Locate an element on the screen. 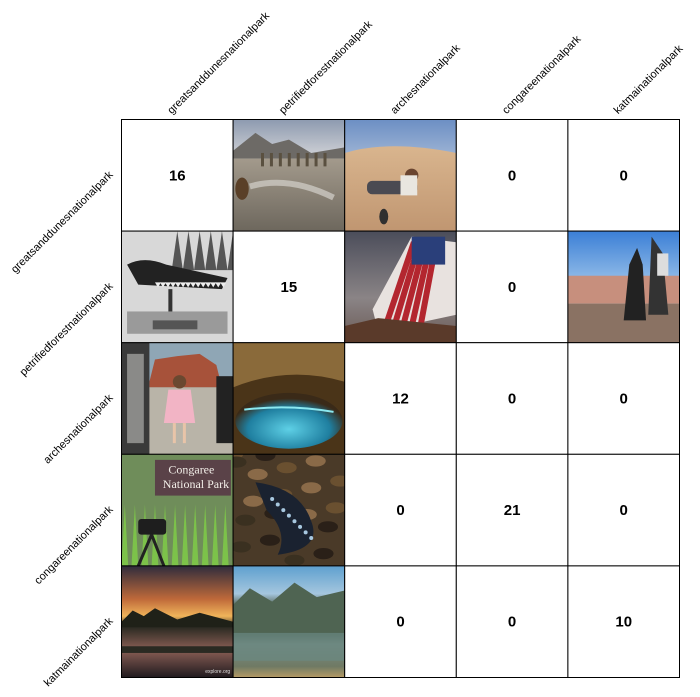  cell-count: 10 is located at coordinates (623, 622).